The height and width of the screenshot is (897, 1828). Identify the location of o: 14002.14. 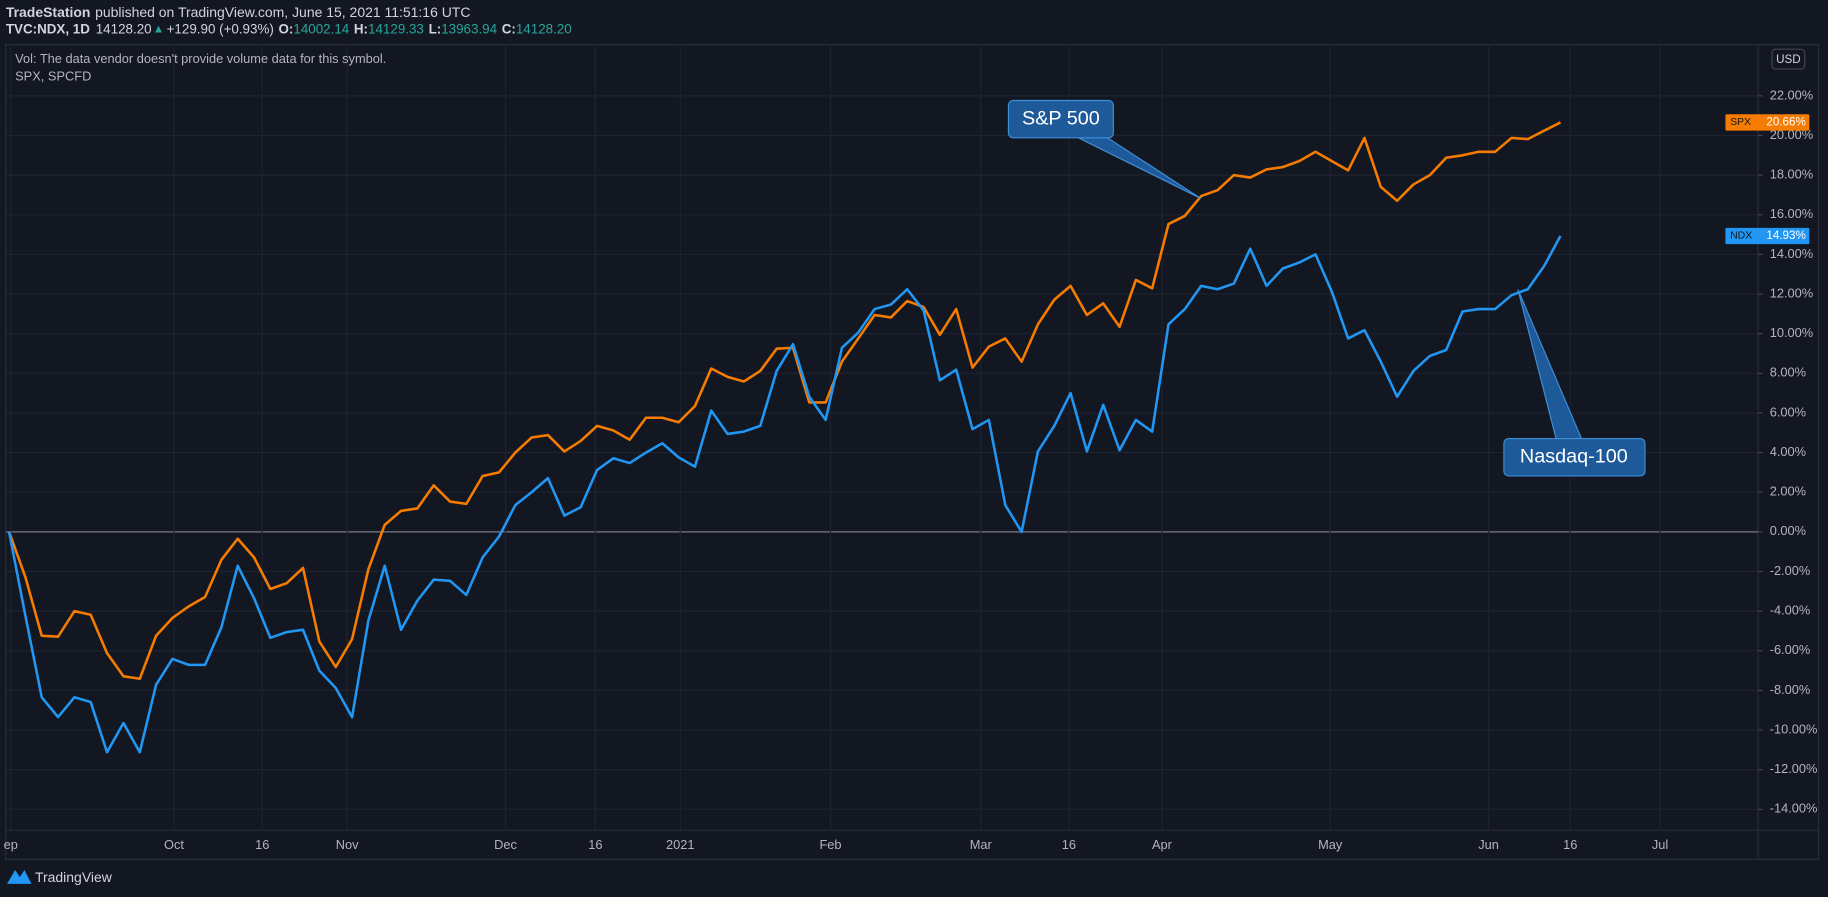
(321, 28).